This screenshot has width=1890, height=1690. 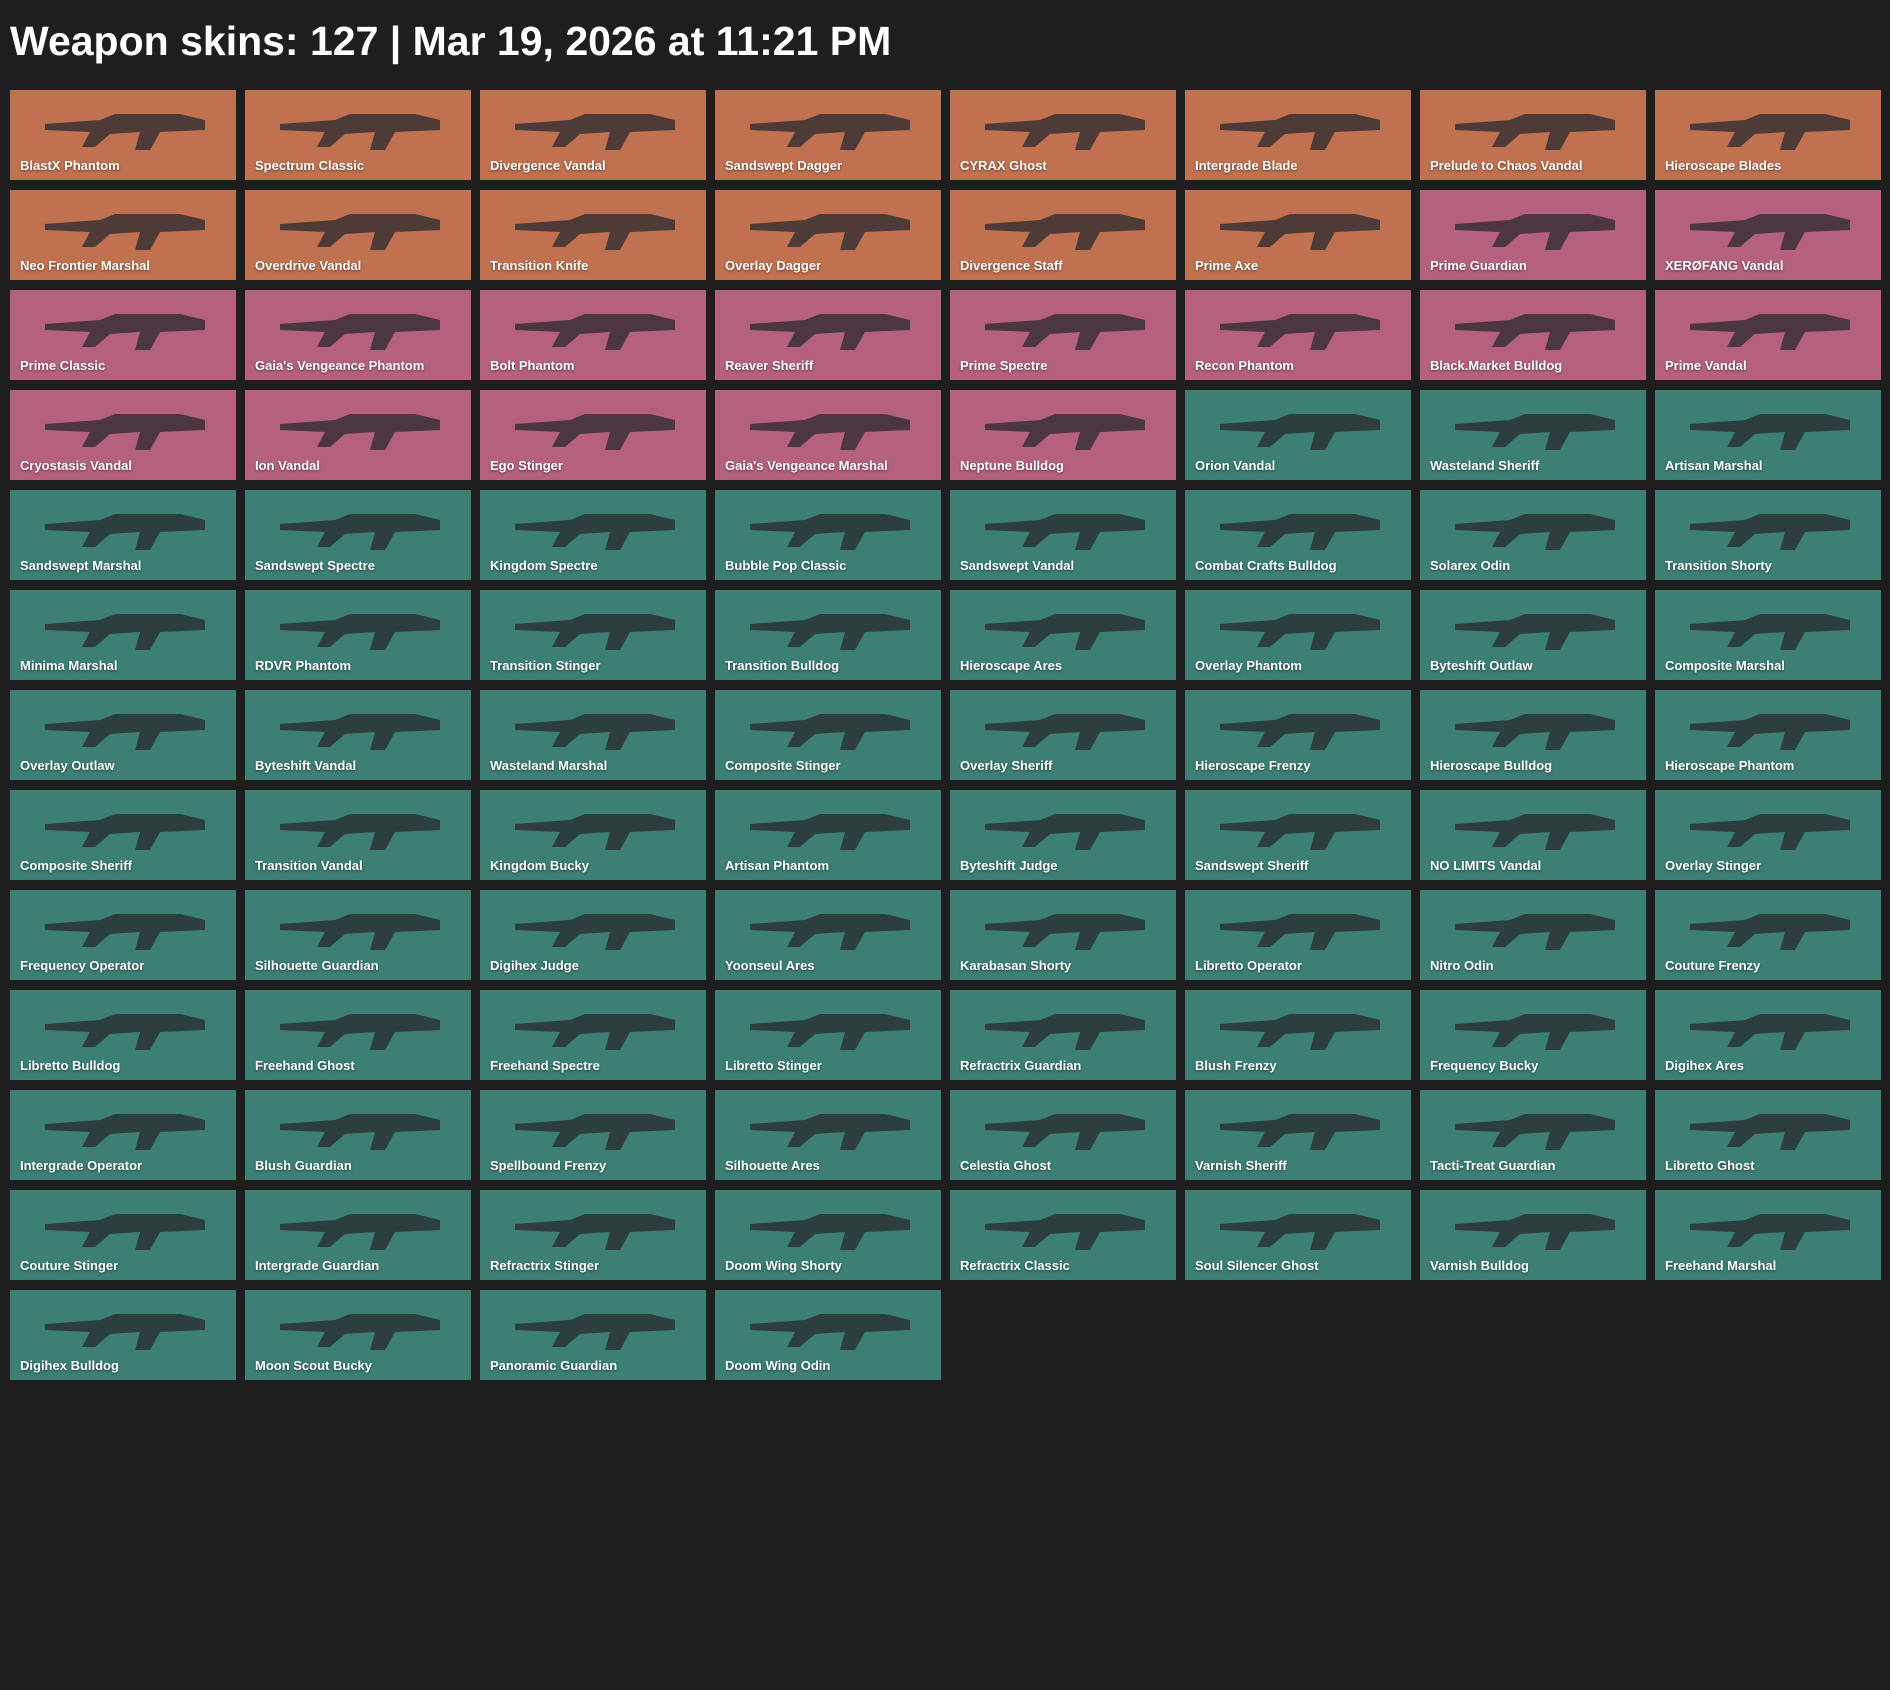 What do you see at coordinates (1533, 835) in the screenshot?
I see `skin-tile: NO LIMITS Vandal` at bounding box center [1533, 835].